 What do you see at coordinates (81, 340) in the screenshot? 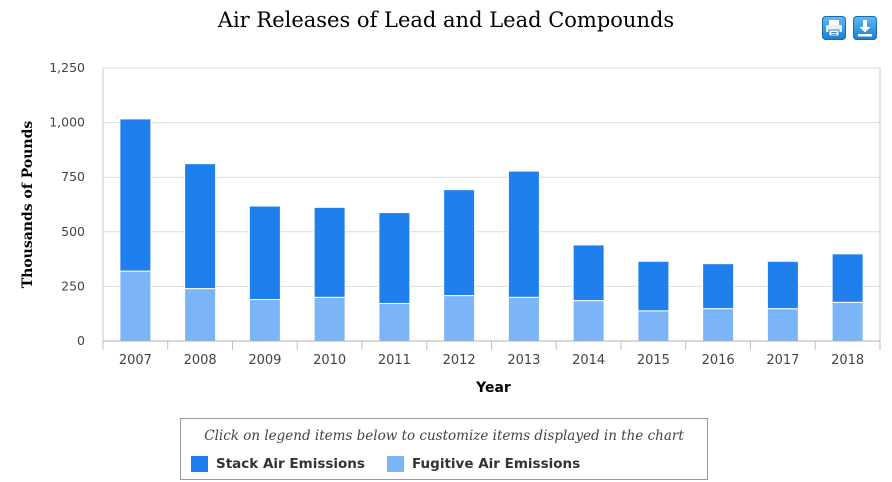
I see `y-tick-label: 0` at bounding box center [81, 340].